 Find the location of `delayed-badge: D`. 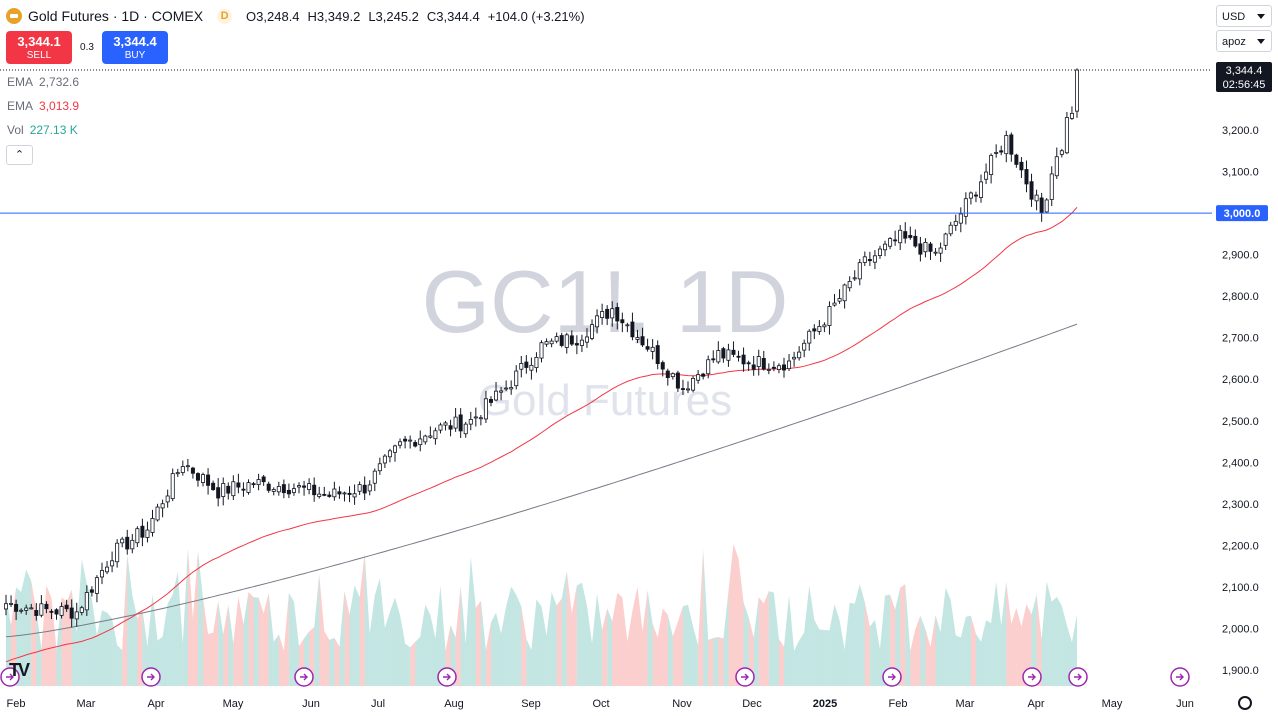

delayed-badge: D is located at coordinates (225, 16).